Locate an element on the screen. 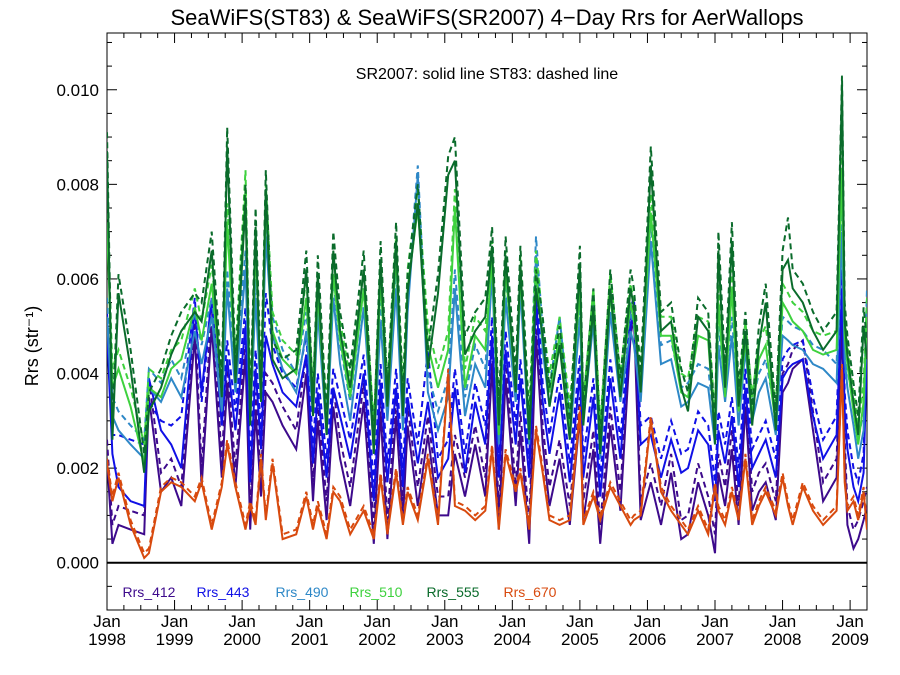  legend-entry-rrs-443: Rrs_443 is located at coordinates (223, 592).